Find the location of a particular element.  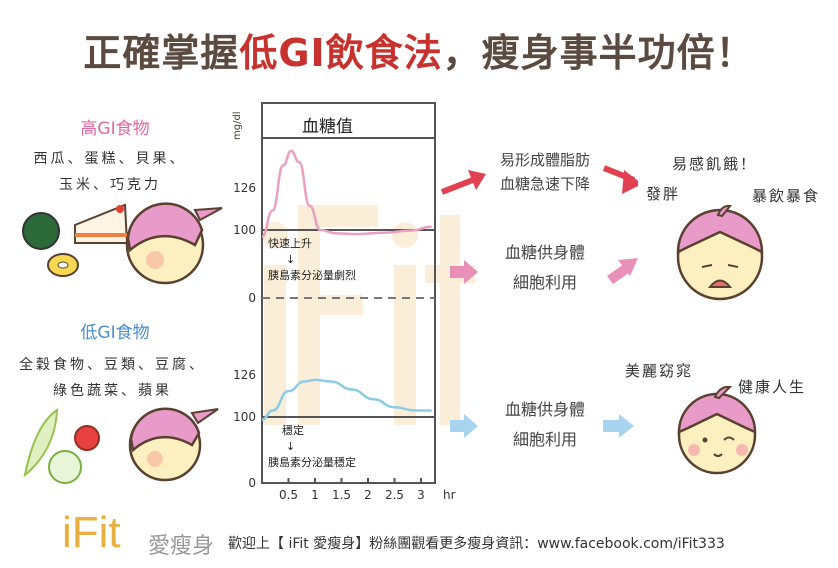

happy-face-illustration is located at coordinates (717, 430).